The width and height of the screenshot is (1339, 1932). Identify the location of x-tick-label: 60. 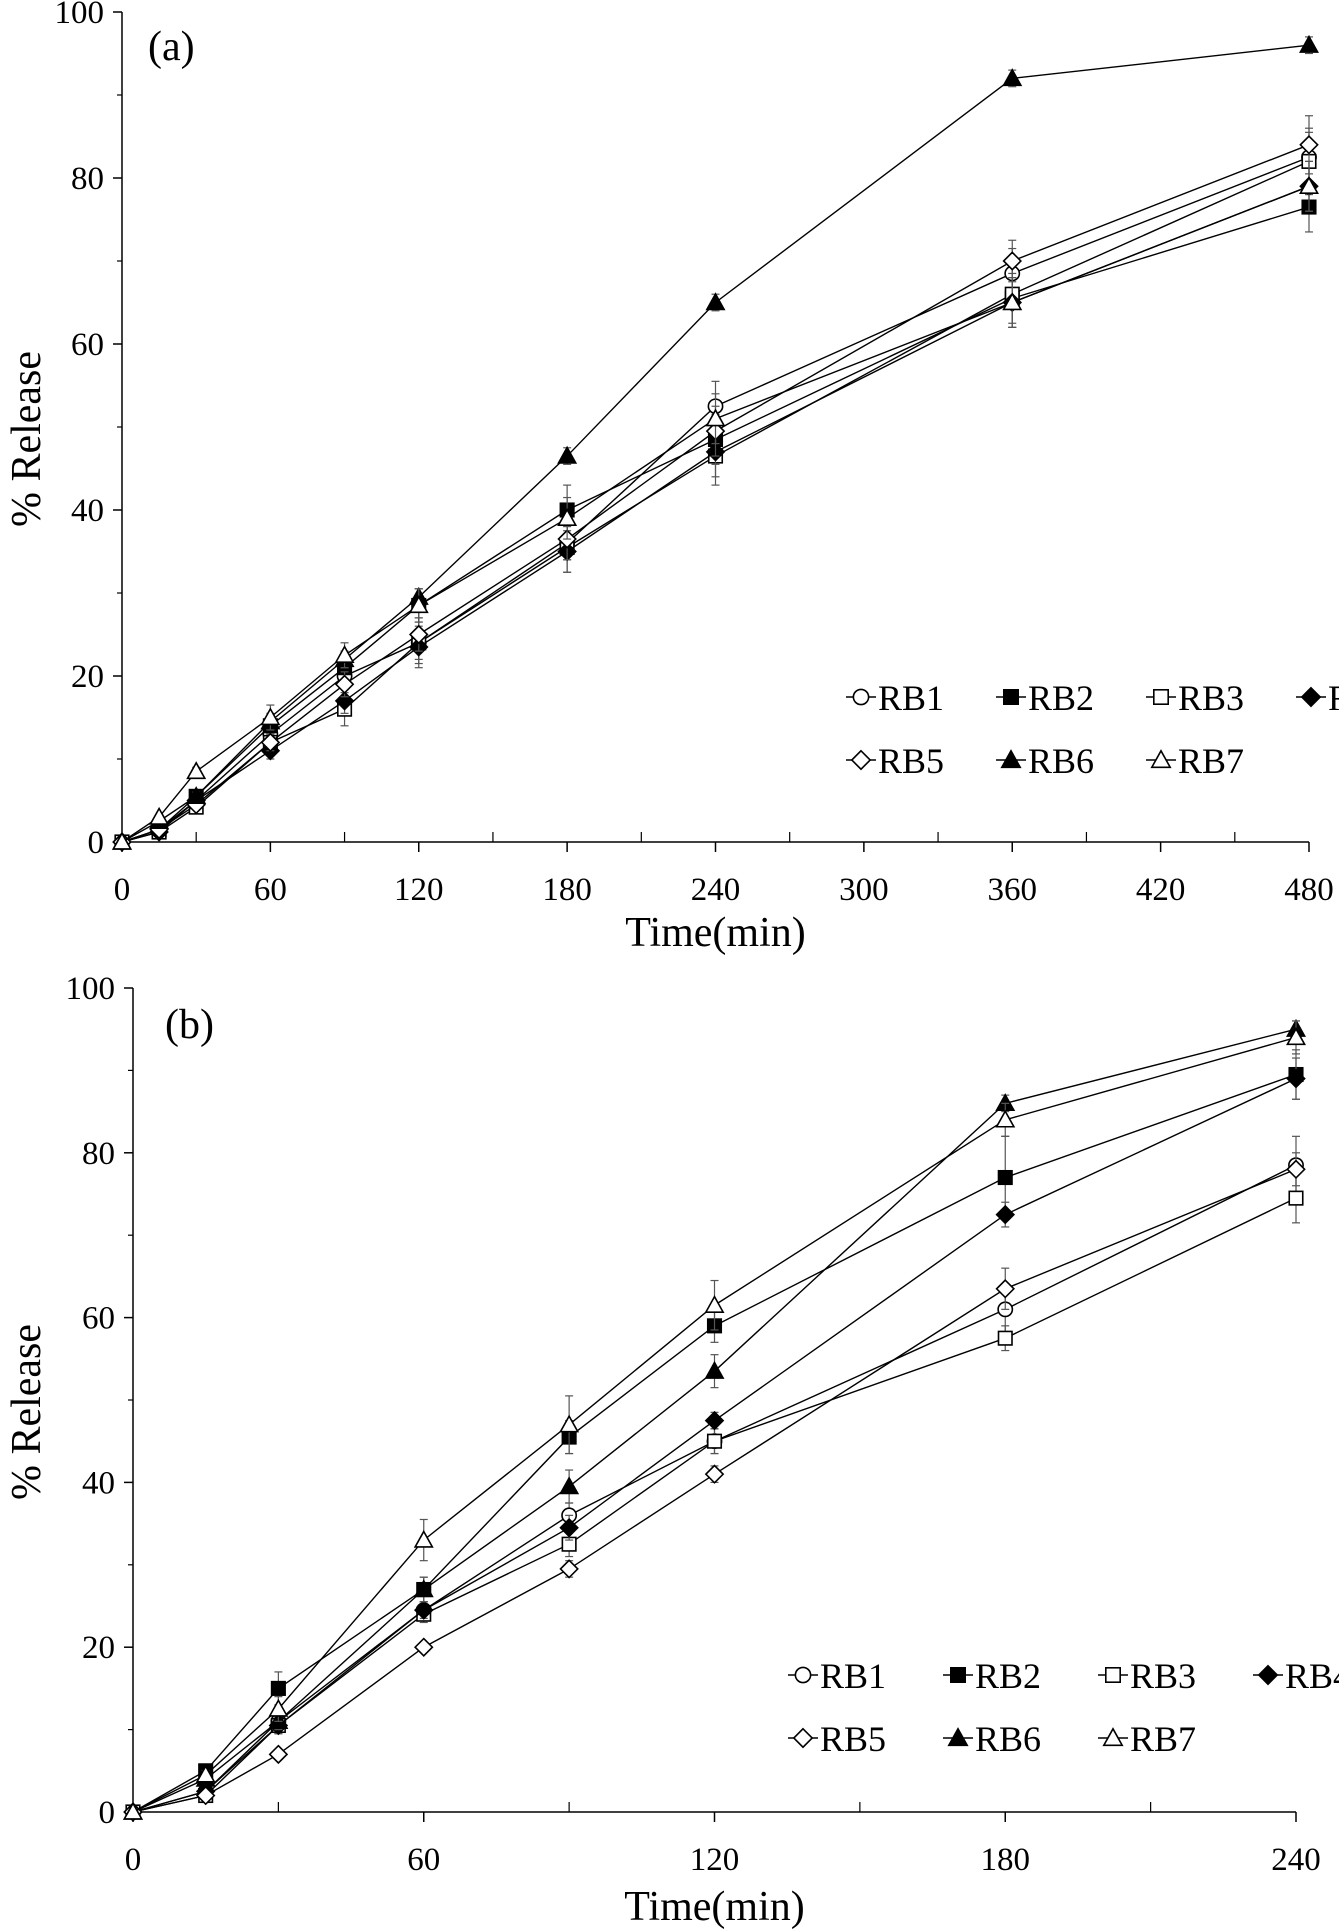
(423, 1860).